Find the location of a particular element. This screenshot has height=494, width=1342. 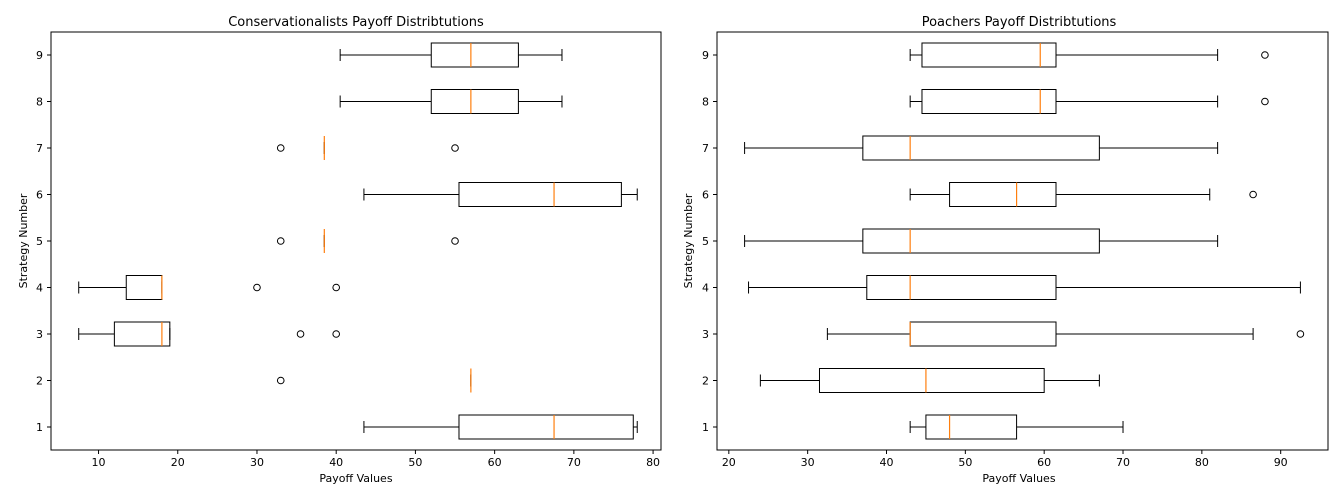

chart-title: Conservationalists Payoff Distribtutions is located at coordinates (356, 22).